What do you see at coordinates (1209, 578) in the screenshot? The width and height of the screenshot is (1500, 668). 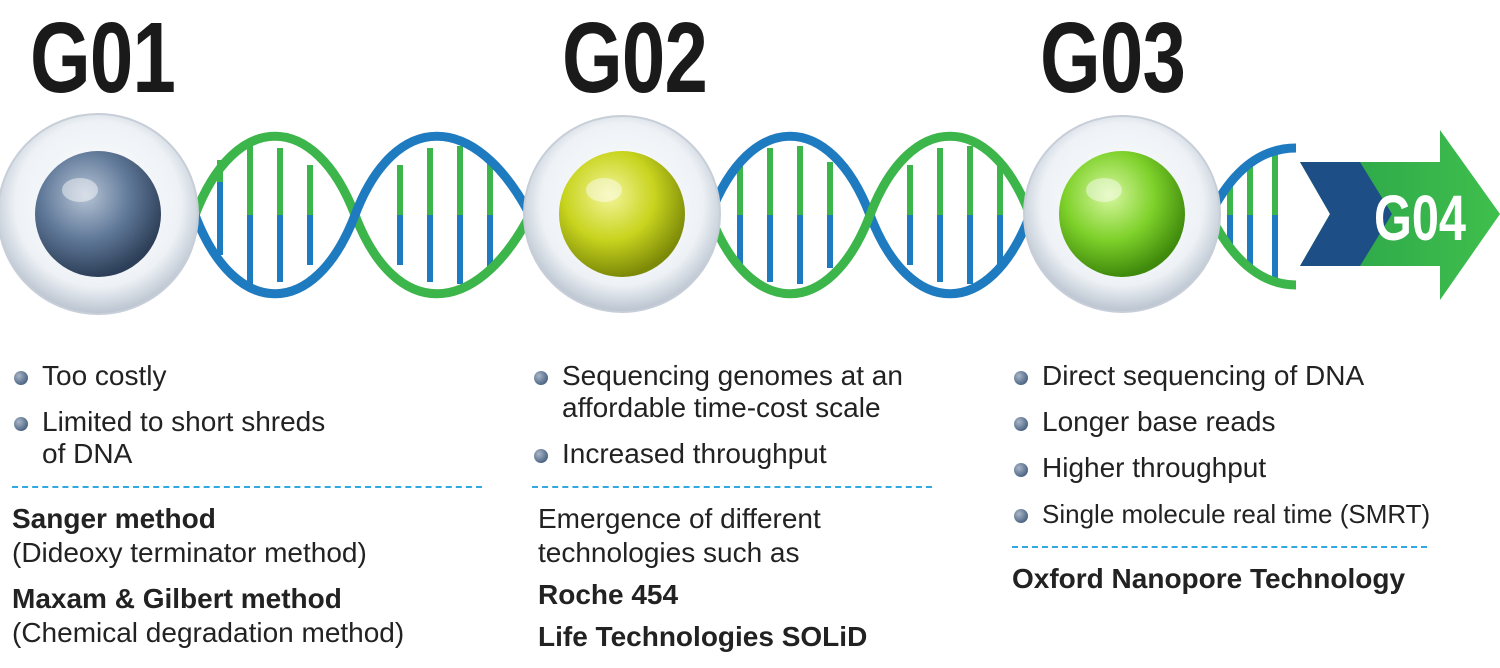 I see `technology-oxford-nanopore: Oxford Nanopore Technology` at bounding box center [1209, 578].